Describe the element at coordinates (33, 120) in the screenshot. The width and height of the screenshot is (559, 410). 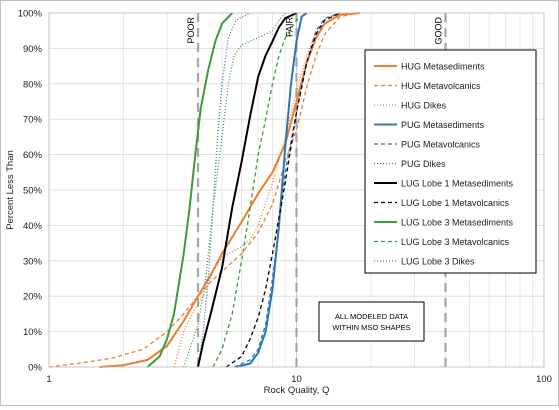
I see `y-tick-label: 70%` at that location.